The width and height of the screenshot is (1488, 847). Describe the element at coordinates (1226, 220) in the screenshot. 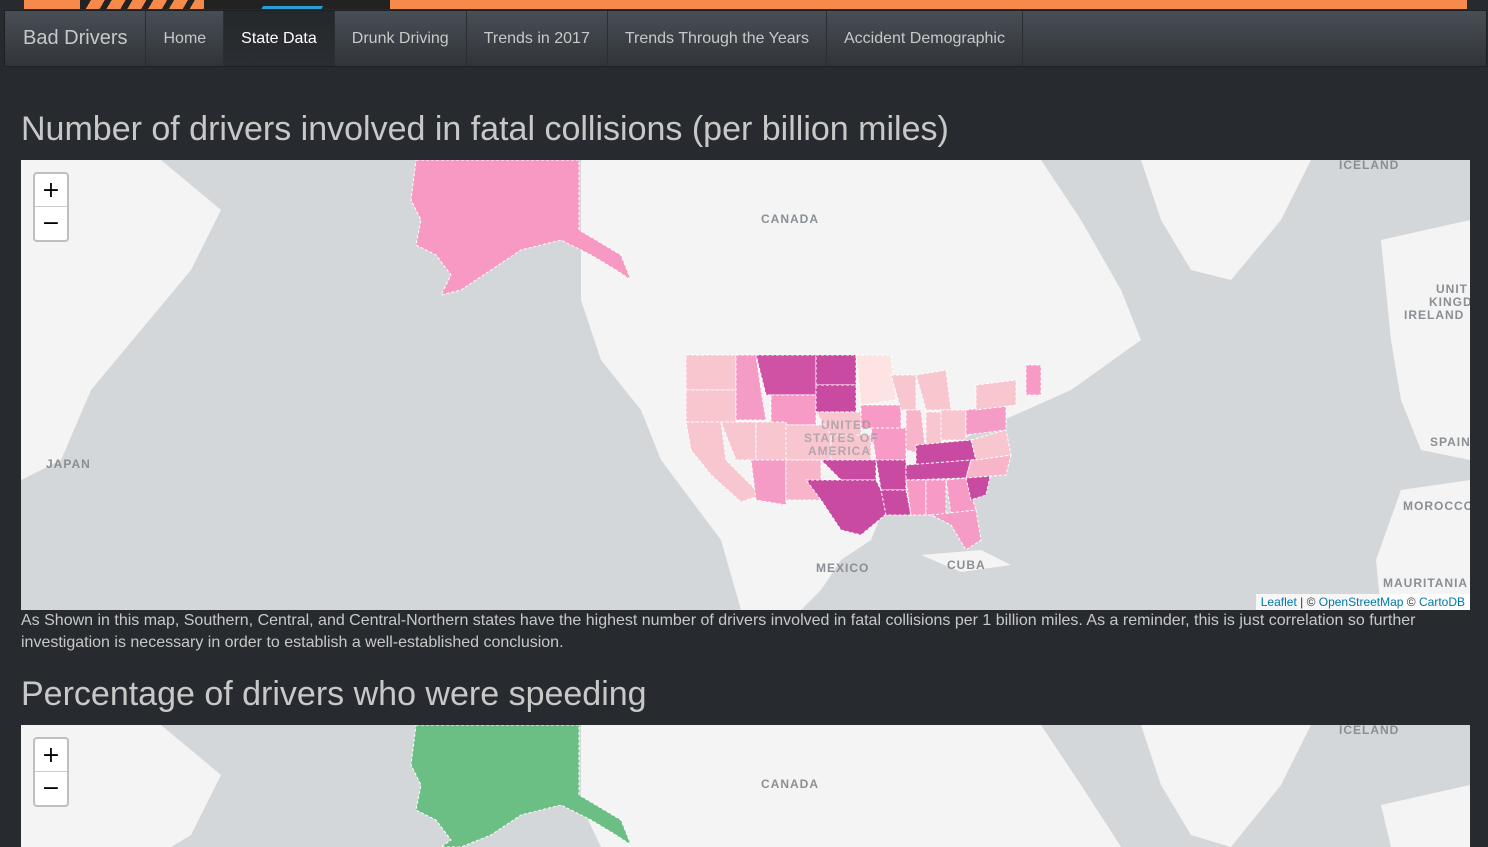

I see `land-greenland` at that location.